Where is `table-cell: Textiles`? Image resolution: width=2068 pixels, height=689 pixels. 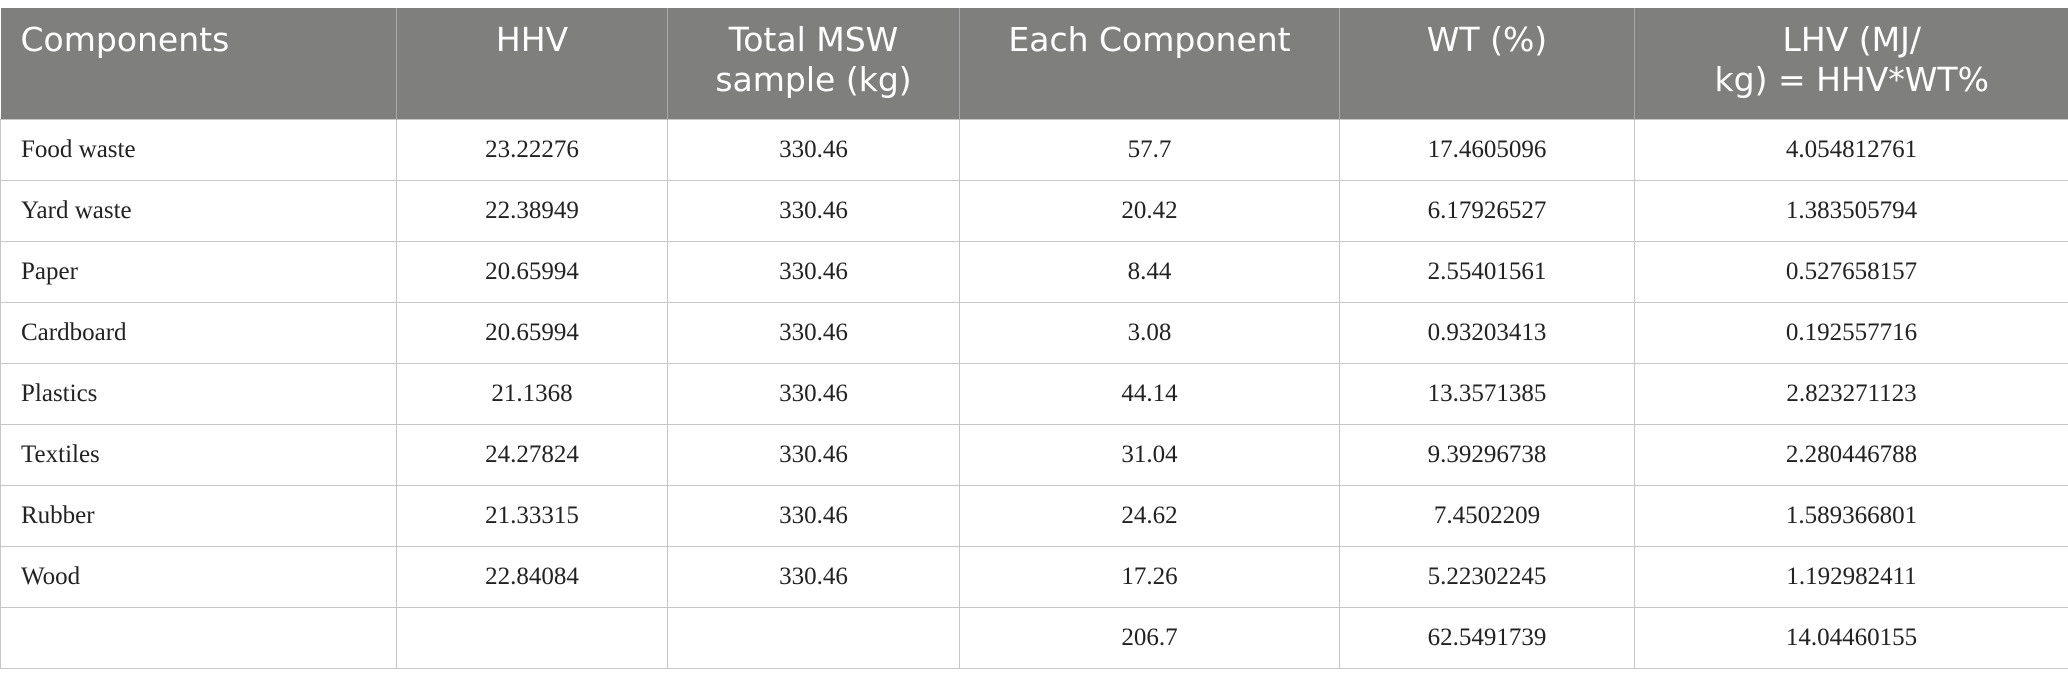 table-cell: Textiles is located at coordinates (198, 454).